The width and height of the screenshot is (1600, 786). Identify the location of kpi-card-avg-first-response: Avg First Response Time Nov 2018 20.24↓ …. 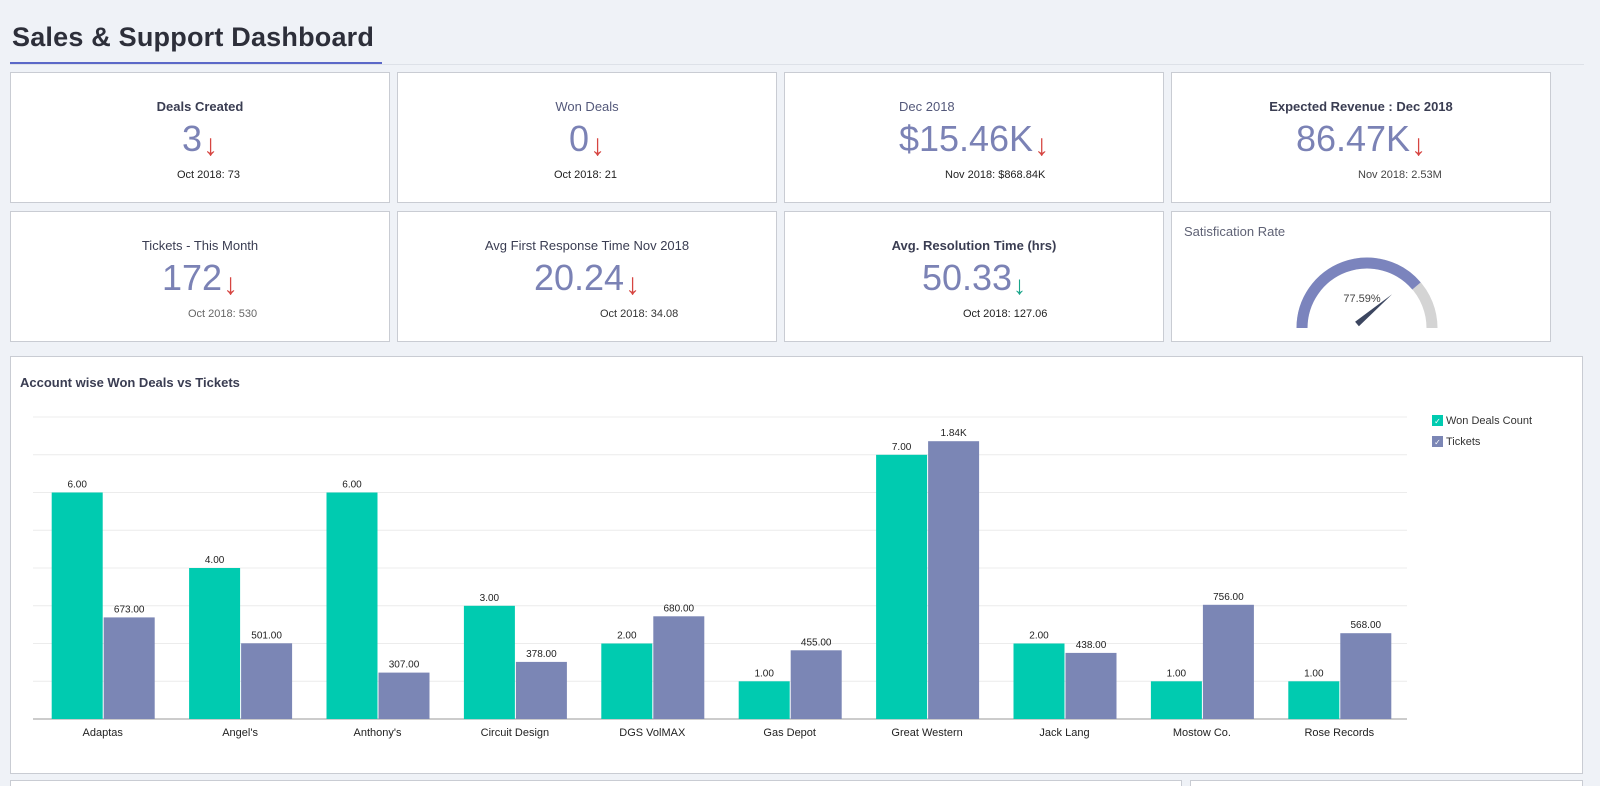
(587, 276).